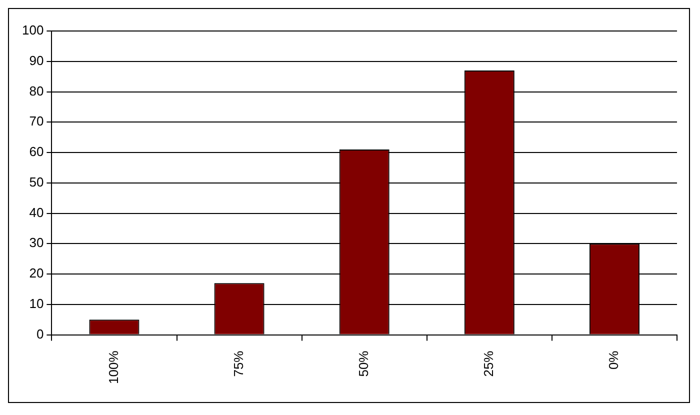  Describe the element at coordinates (614, 360) in the screenshot. I see `x-tick-label: 0%` at that location.